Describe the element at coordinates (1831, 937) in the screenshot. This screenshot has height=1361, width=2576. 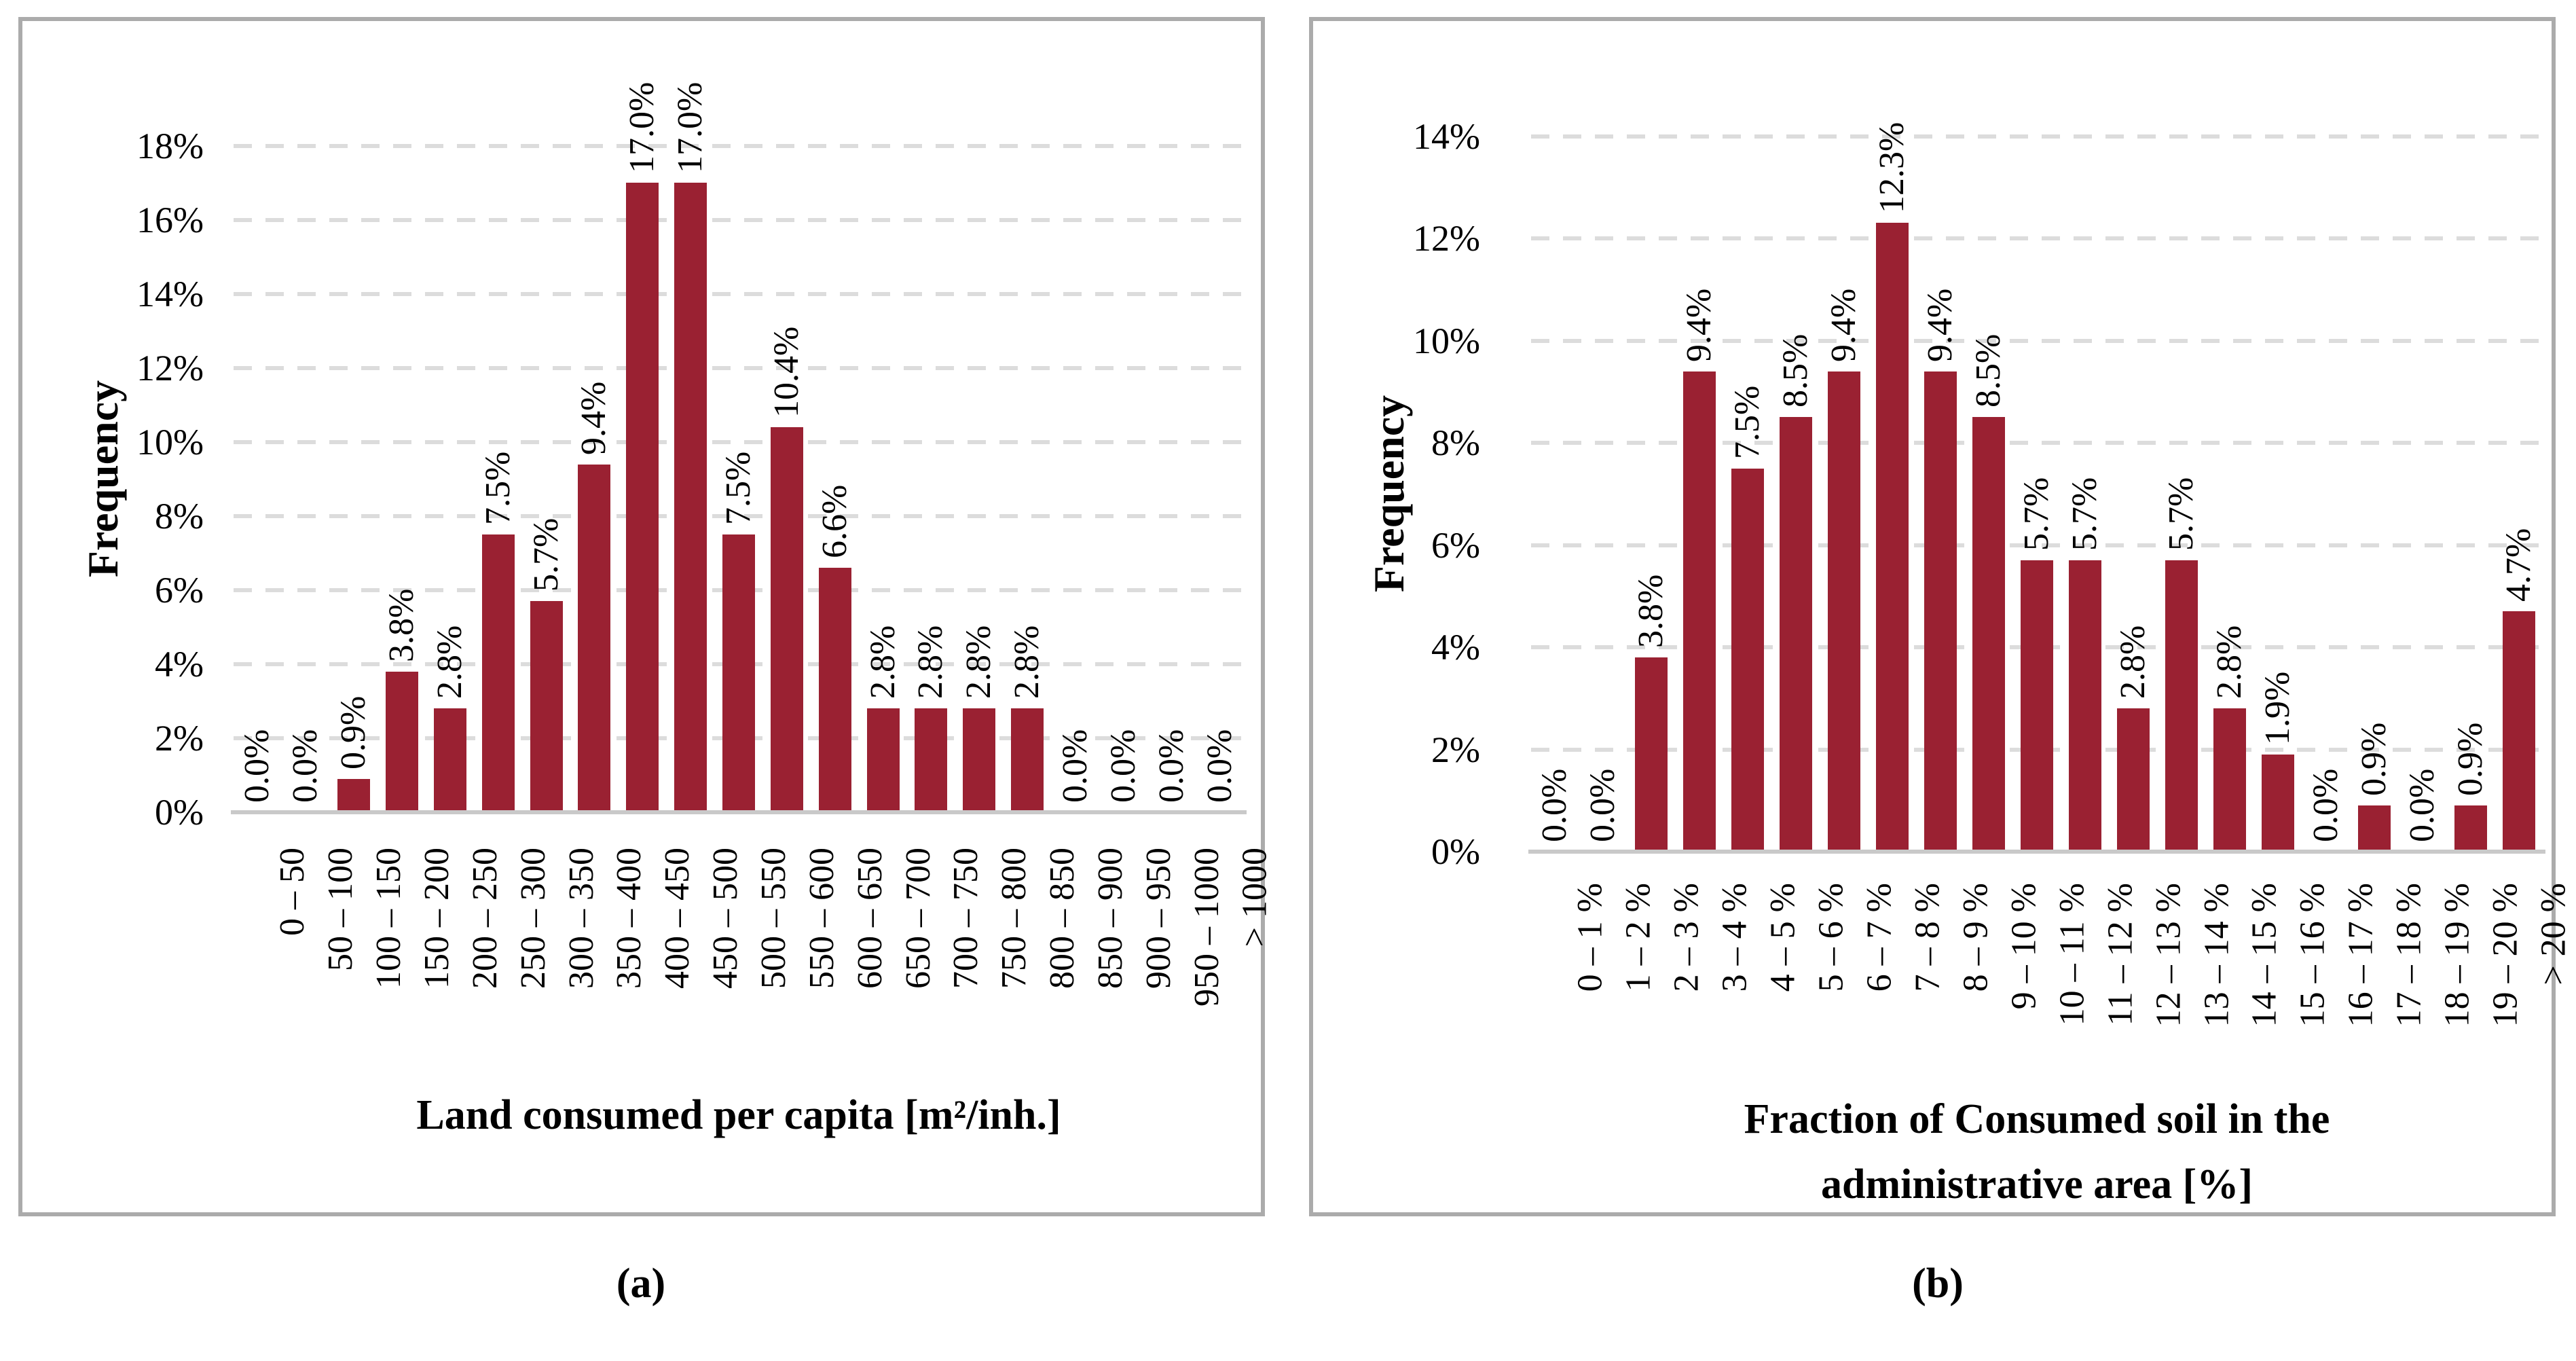
I see `x-tick-label: 5 – 6 %` at that location.